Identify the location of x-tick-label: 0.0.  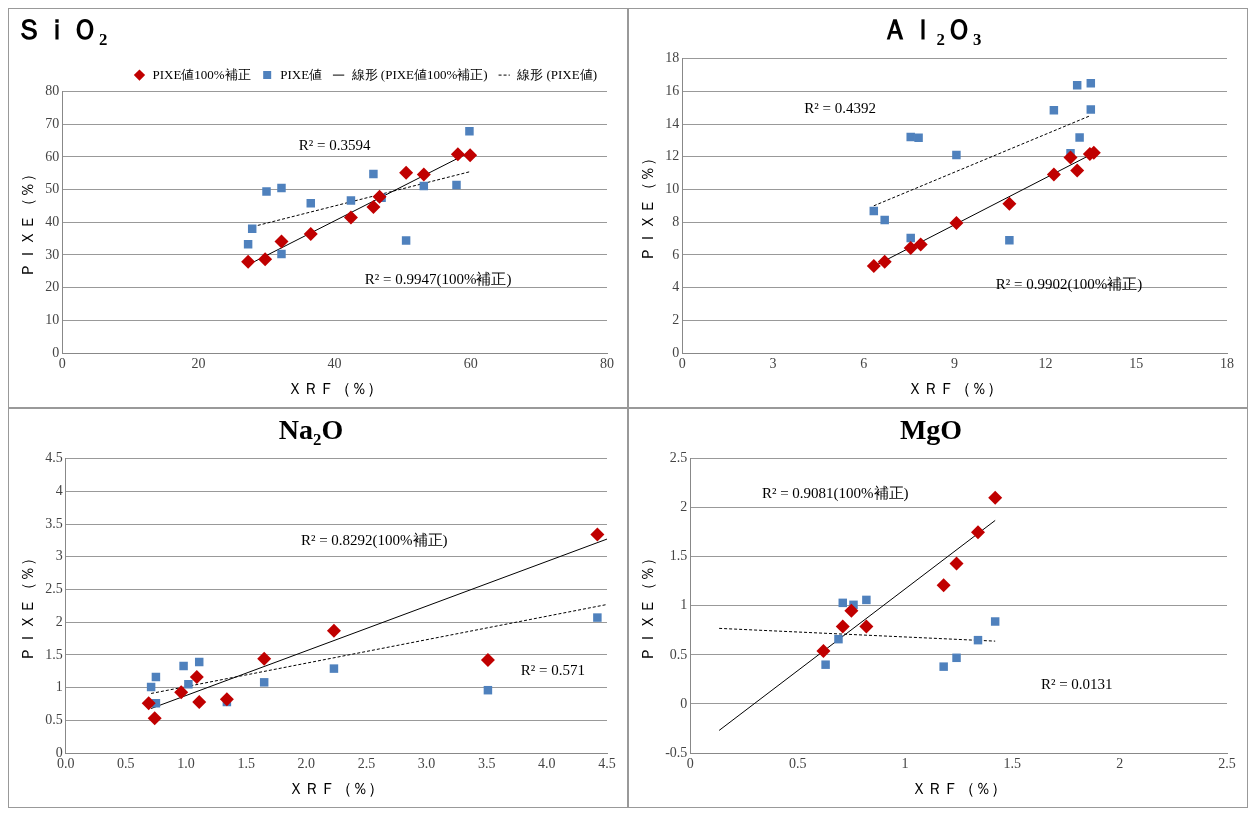
(65, 764).